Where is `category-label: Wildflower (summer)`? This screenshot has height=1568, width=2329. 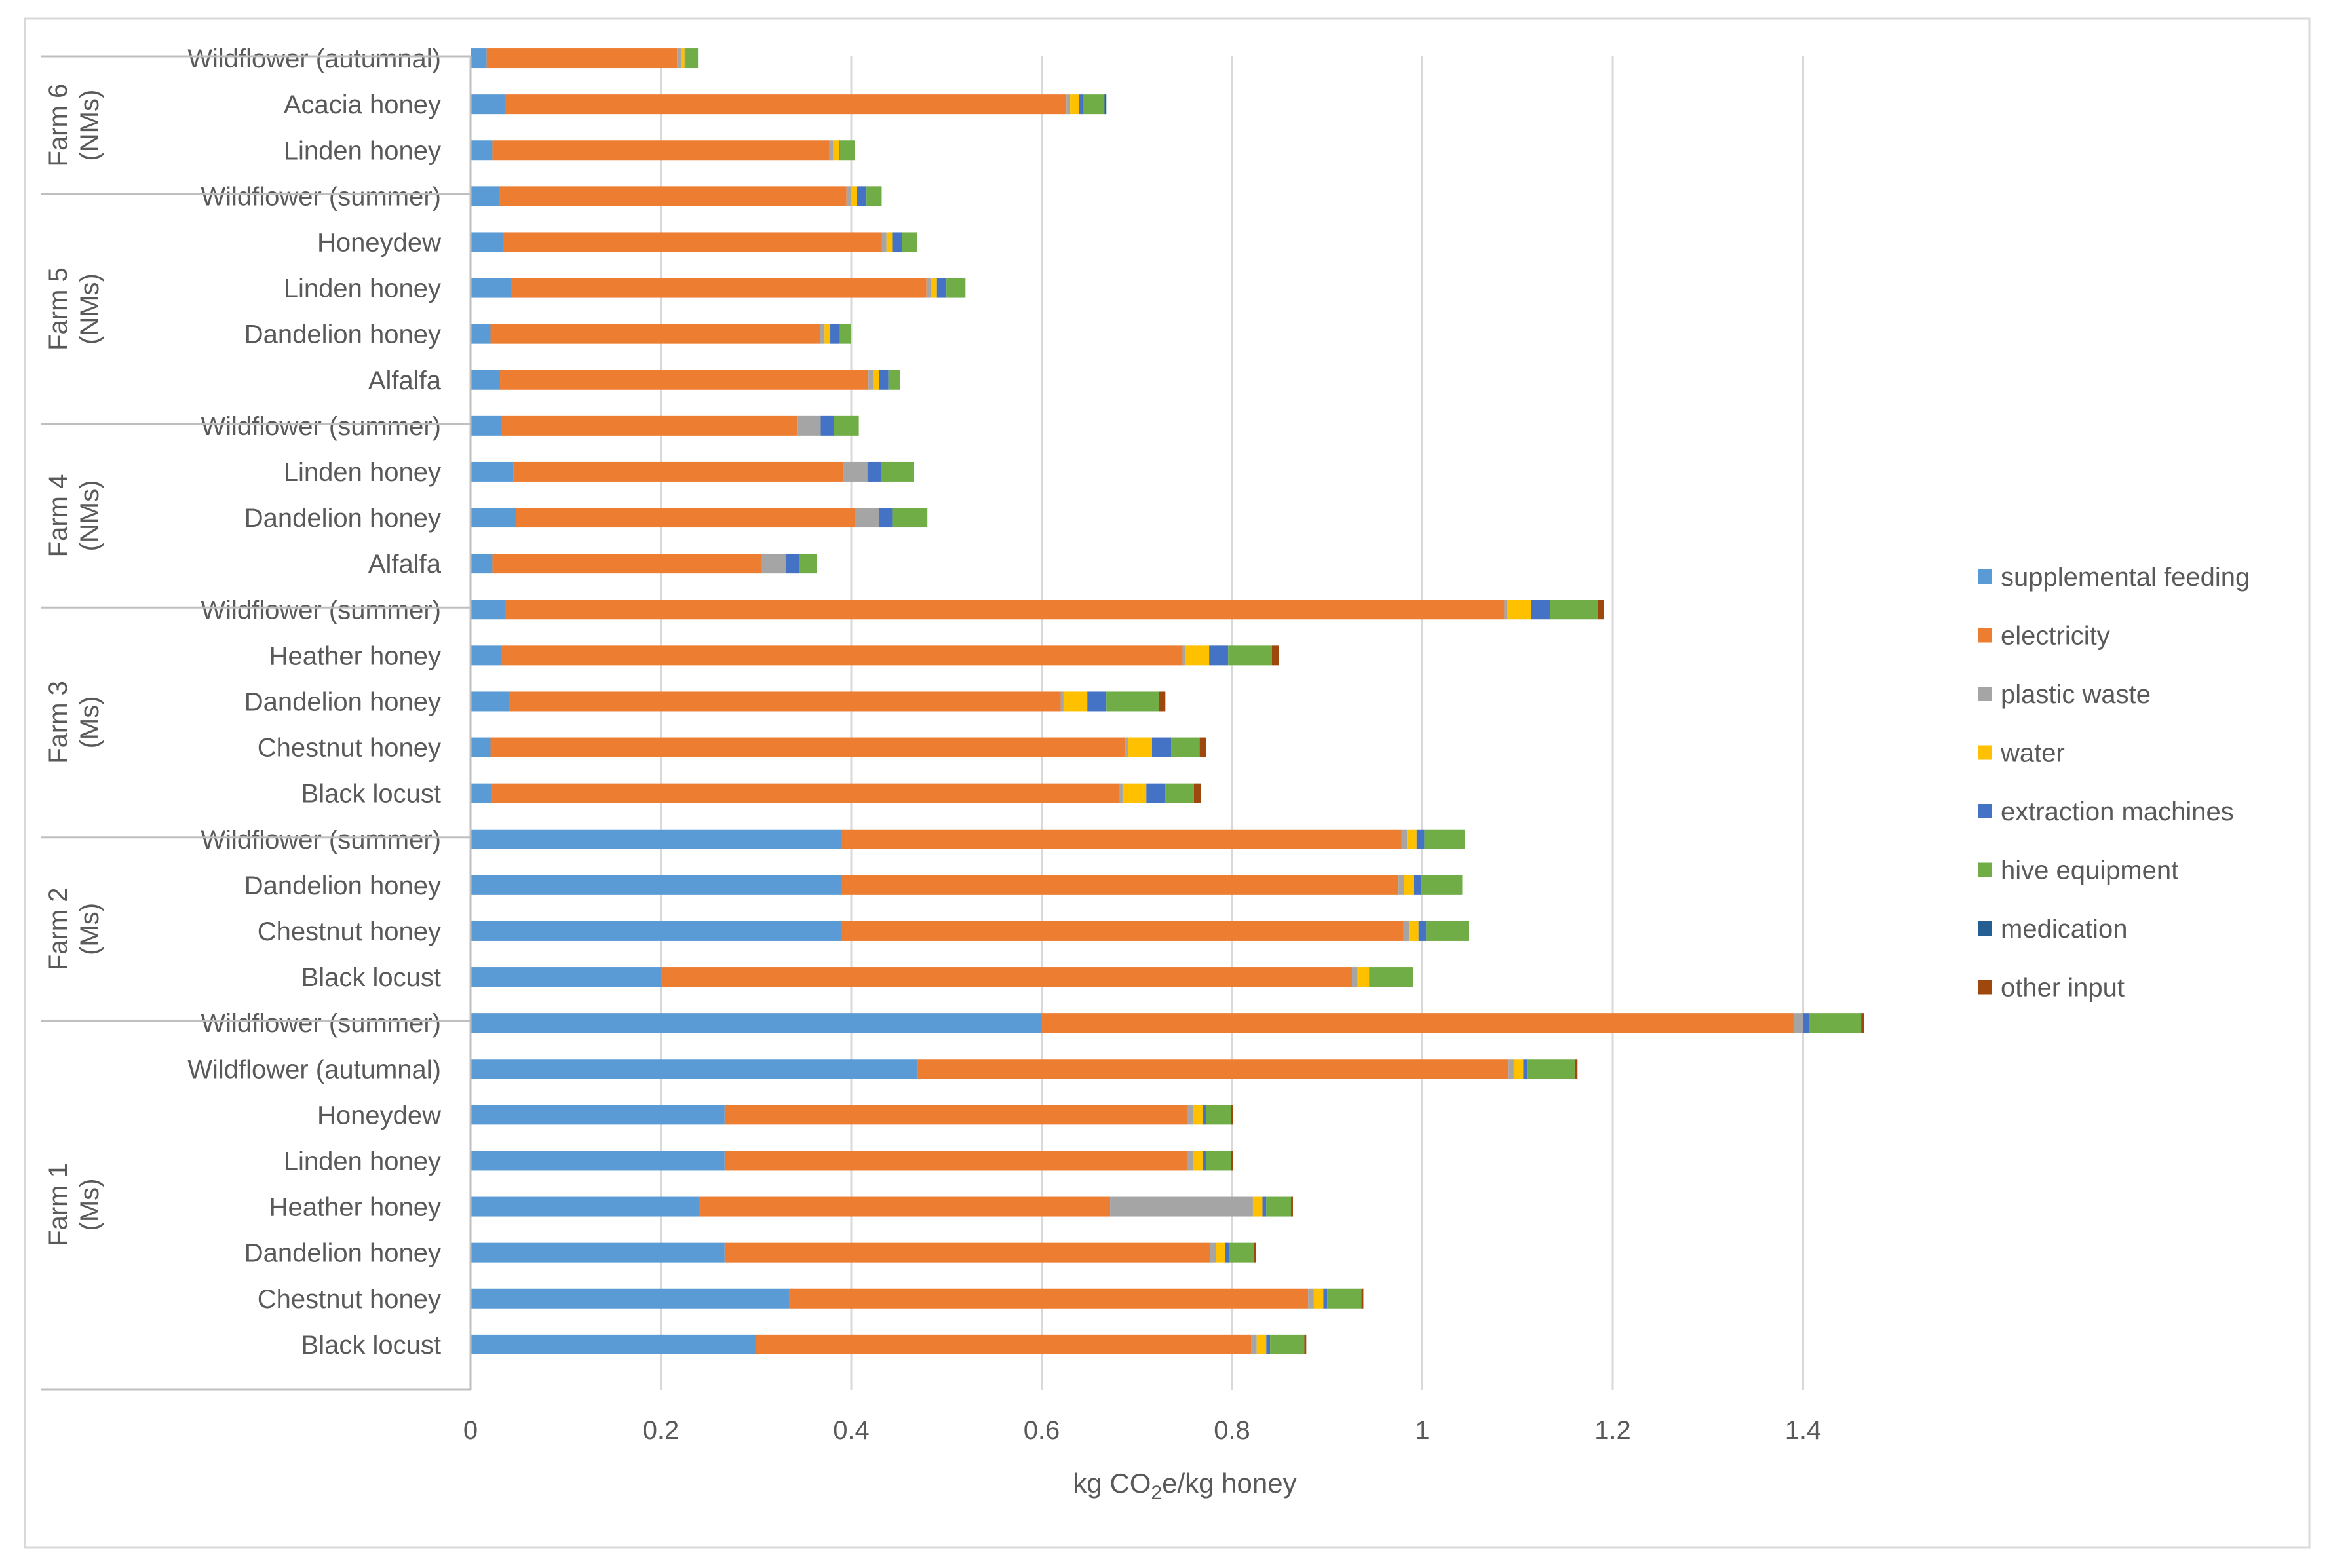
category-label: Wildflower (summer) is located at coordinates (321, 840).